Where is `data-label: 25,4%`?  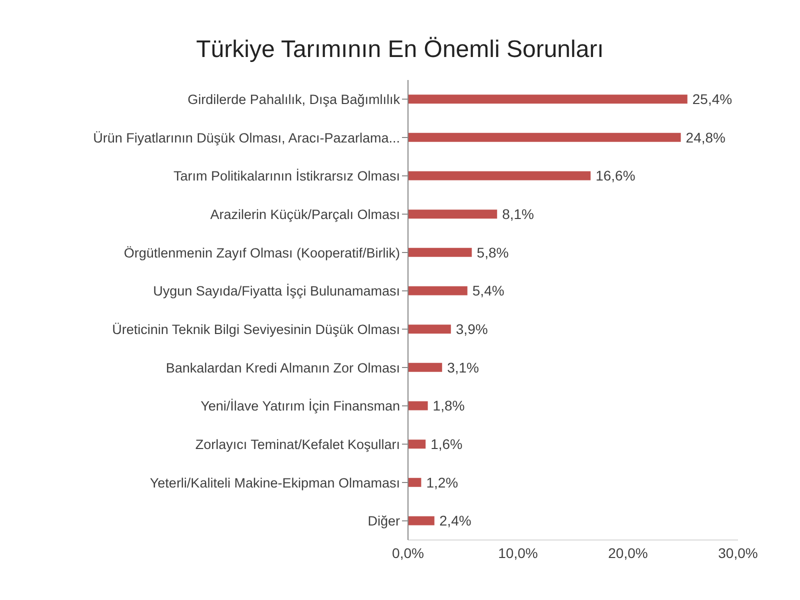 data-label: 25,4% is located at coordinates (712, 99).